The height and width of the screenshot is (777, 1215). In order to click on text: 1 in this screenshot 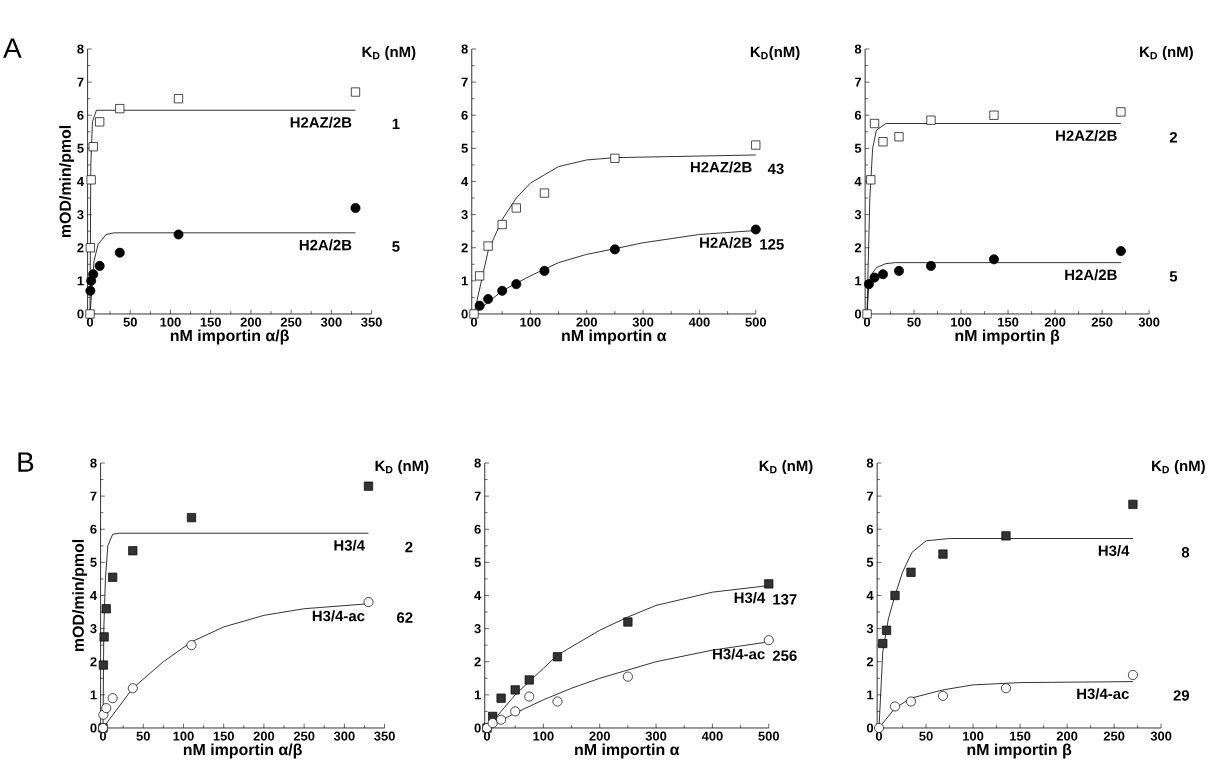, I will do `click(396, 124)`.